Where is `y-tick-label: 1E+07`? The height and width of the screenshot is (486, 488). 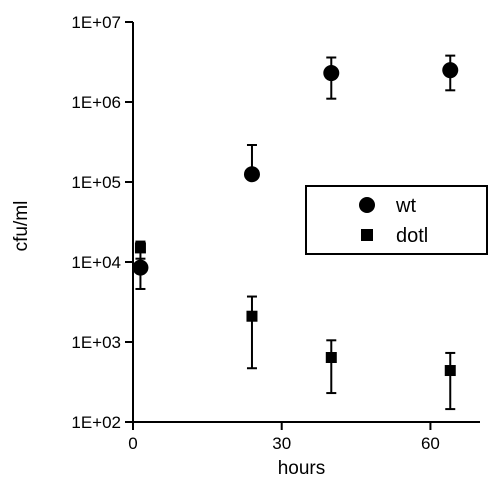 y-tick-label: 1E+07 is located at coordinates (96, 22).